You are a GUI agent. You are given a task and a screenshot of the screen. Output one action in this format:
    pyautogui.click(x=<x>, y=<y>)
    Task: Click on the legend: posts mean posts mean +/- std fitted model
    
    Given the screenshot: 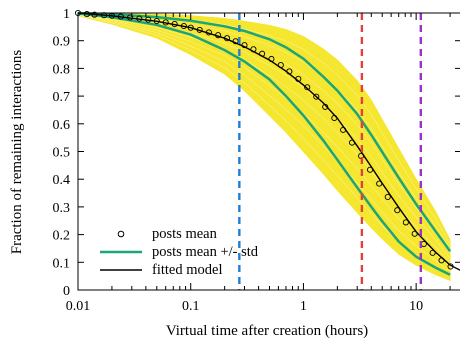 What is the action you would take?
    pyautogui.click(x=179, y=252)
    